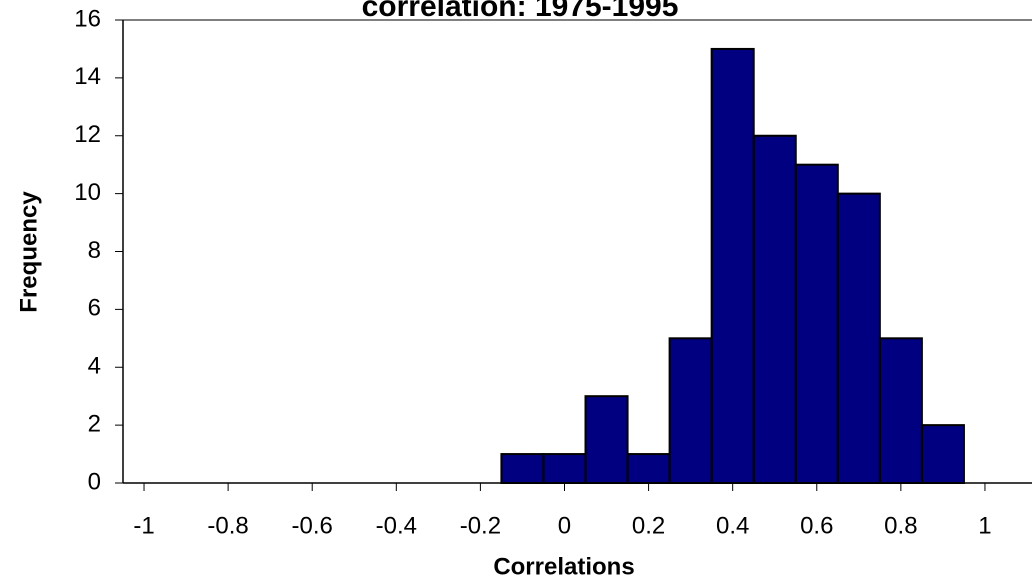 This screenshot has width=1032, height=588. Describe the element at coordinates (87, 134) in the screenshot. I see `y-tick-label: 12` at that location.